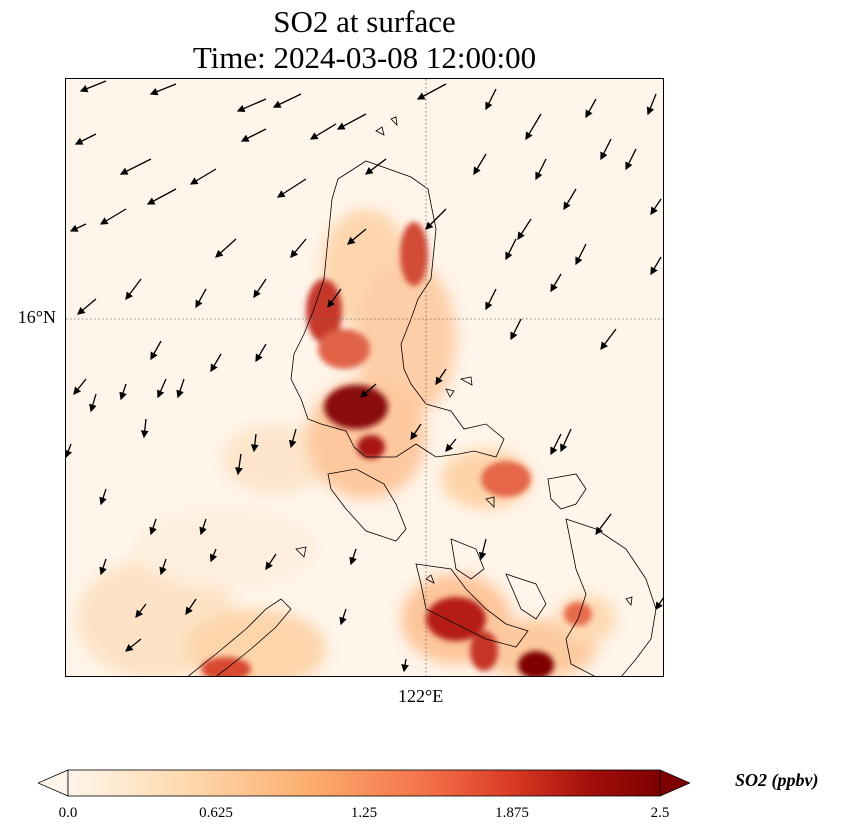  I want to click on coastline-mindanao-north, so click(611, 597).